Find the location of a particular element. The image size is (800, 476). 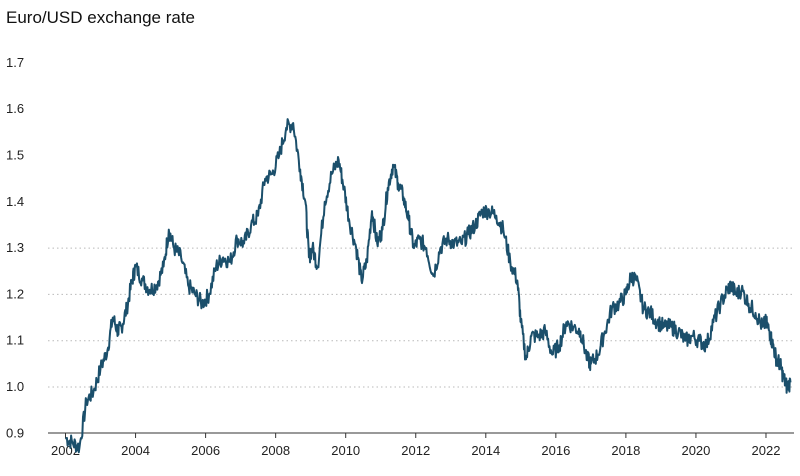

y-tick-label: 1.3 is located at coordinates (15, 247).